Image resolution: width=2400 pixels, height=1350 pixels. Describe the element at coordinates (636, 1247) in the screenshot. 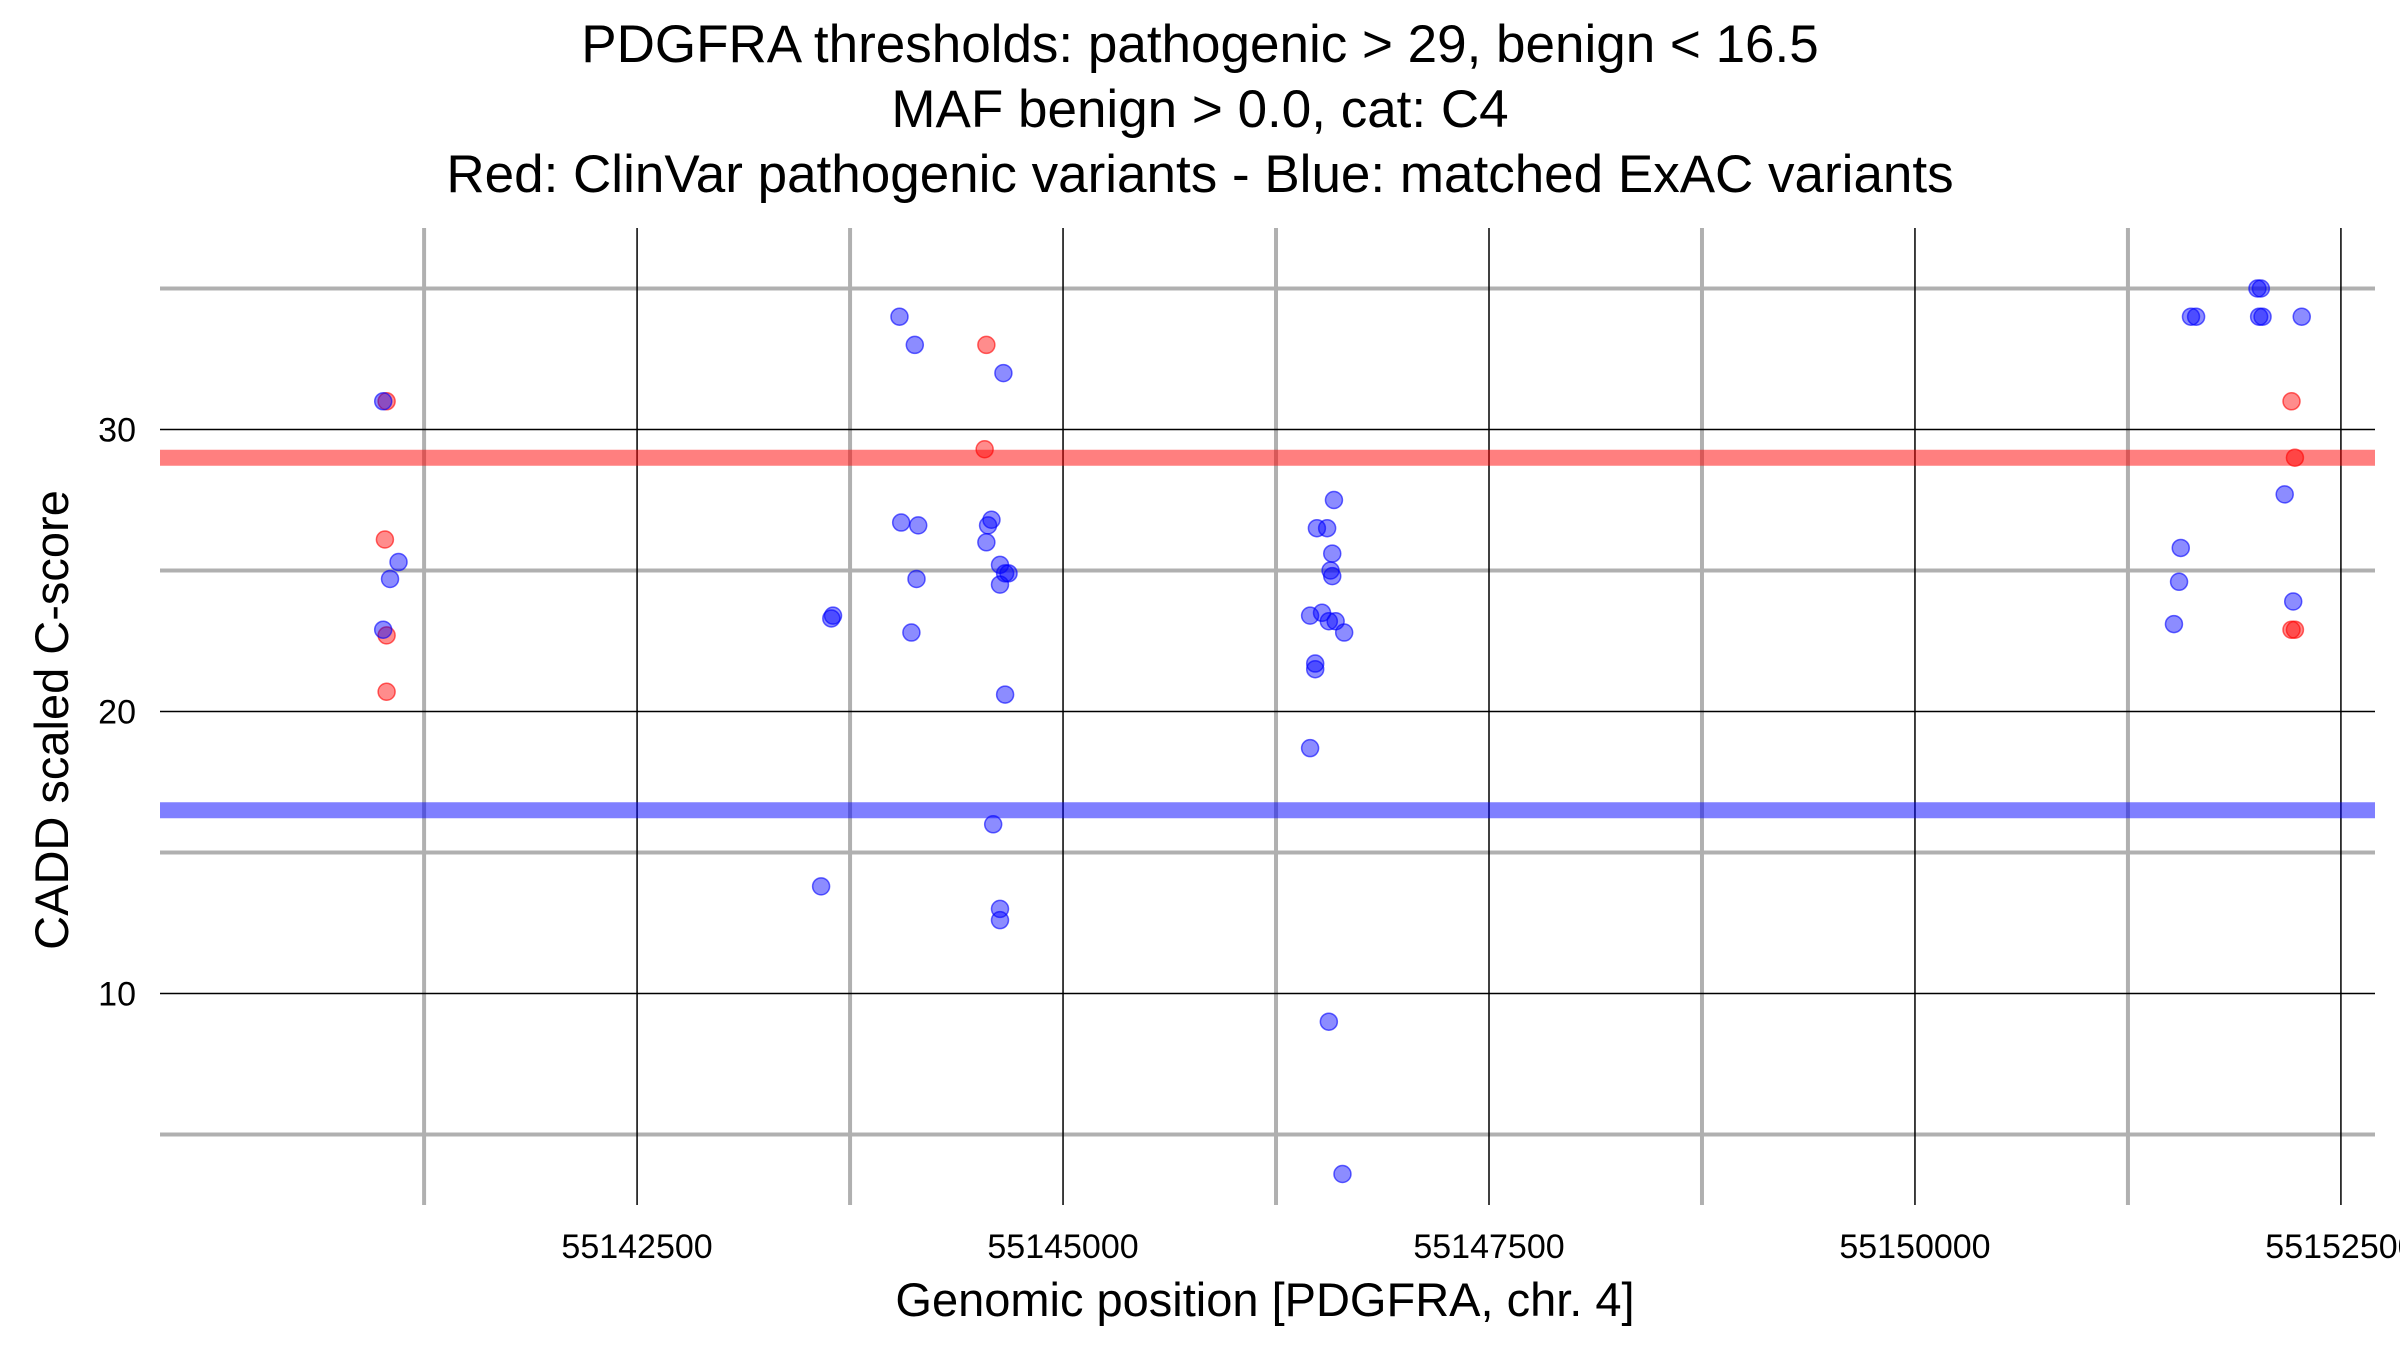

I see `x-tick-label: 55142500` at that location.